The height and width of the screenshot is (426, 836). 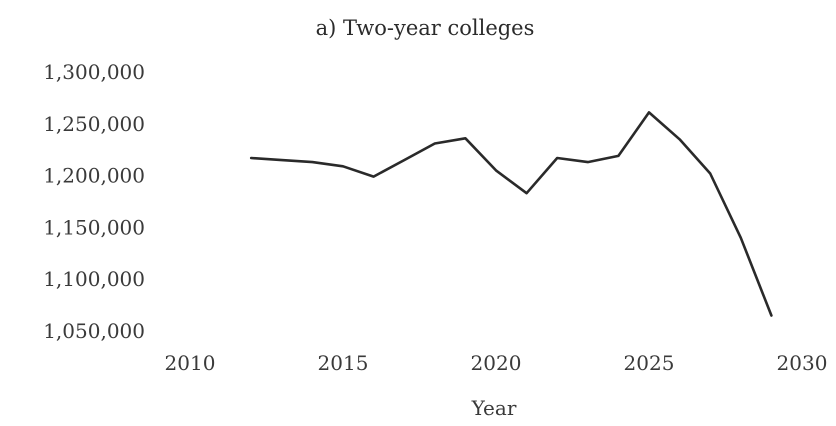 What do you see at coordinates (425, 28) in the screenshot?
I see `chart-title: a) Two-year colleges` at bounding box center [425, 28].